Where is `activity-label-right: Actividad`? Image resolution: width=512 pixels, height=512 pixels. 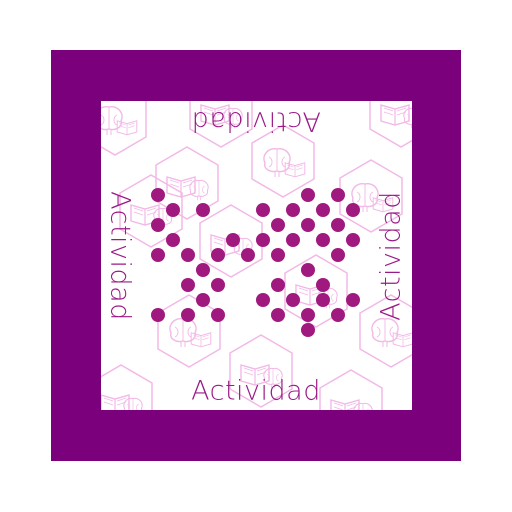 activity-label-right: Actividad is located at coordinates (391, 256).